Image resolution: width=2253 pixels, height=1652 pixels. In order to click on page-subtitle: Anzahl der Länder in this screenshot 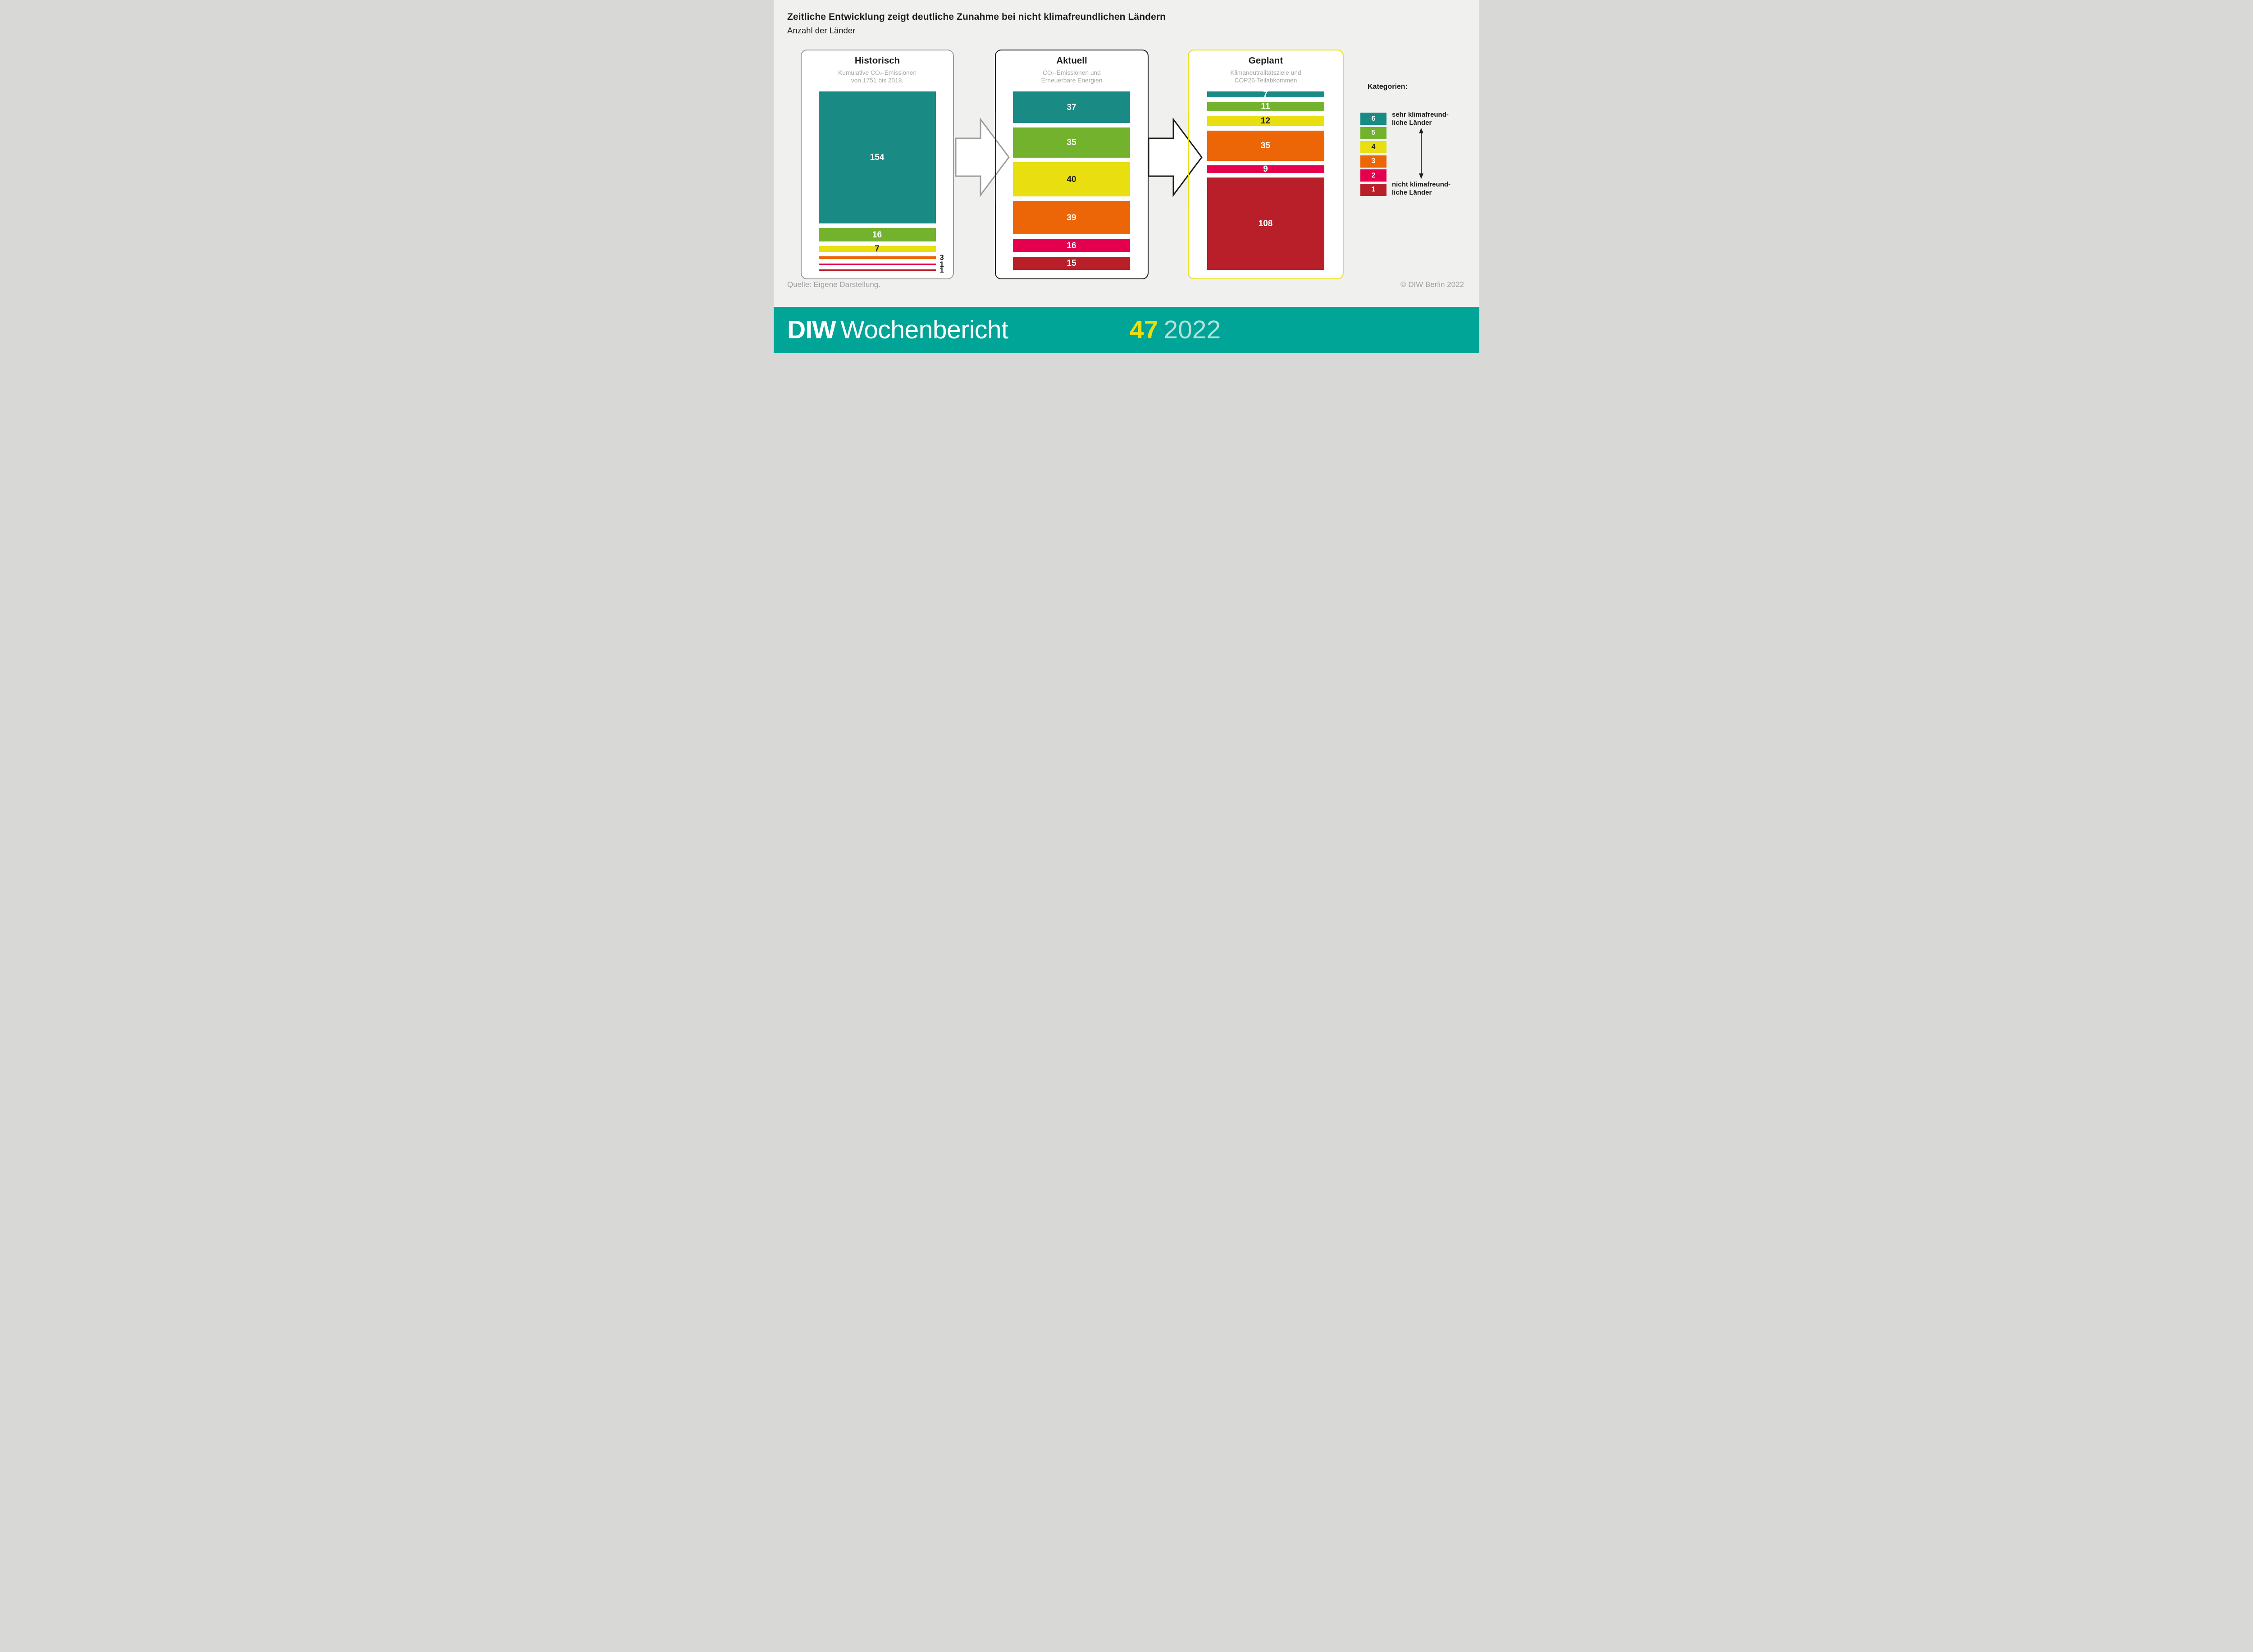, I will do `click(821, 30)`.